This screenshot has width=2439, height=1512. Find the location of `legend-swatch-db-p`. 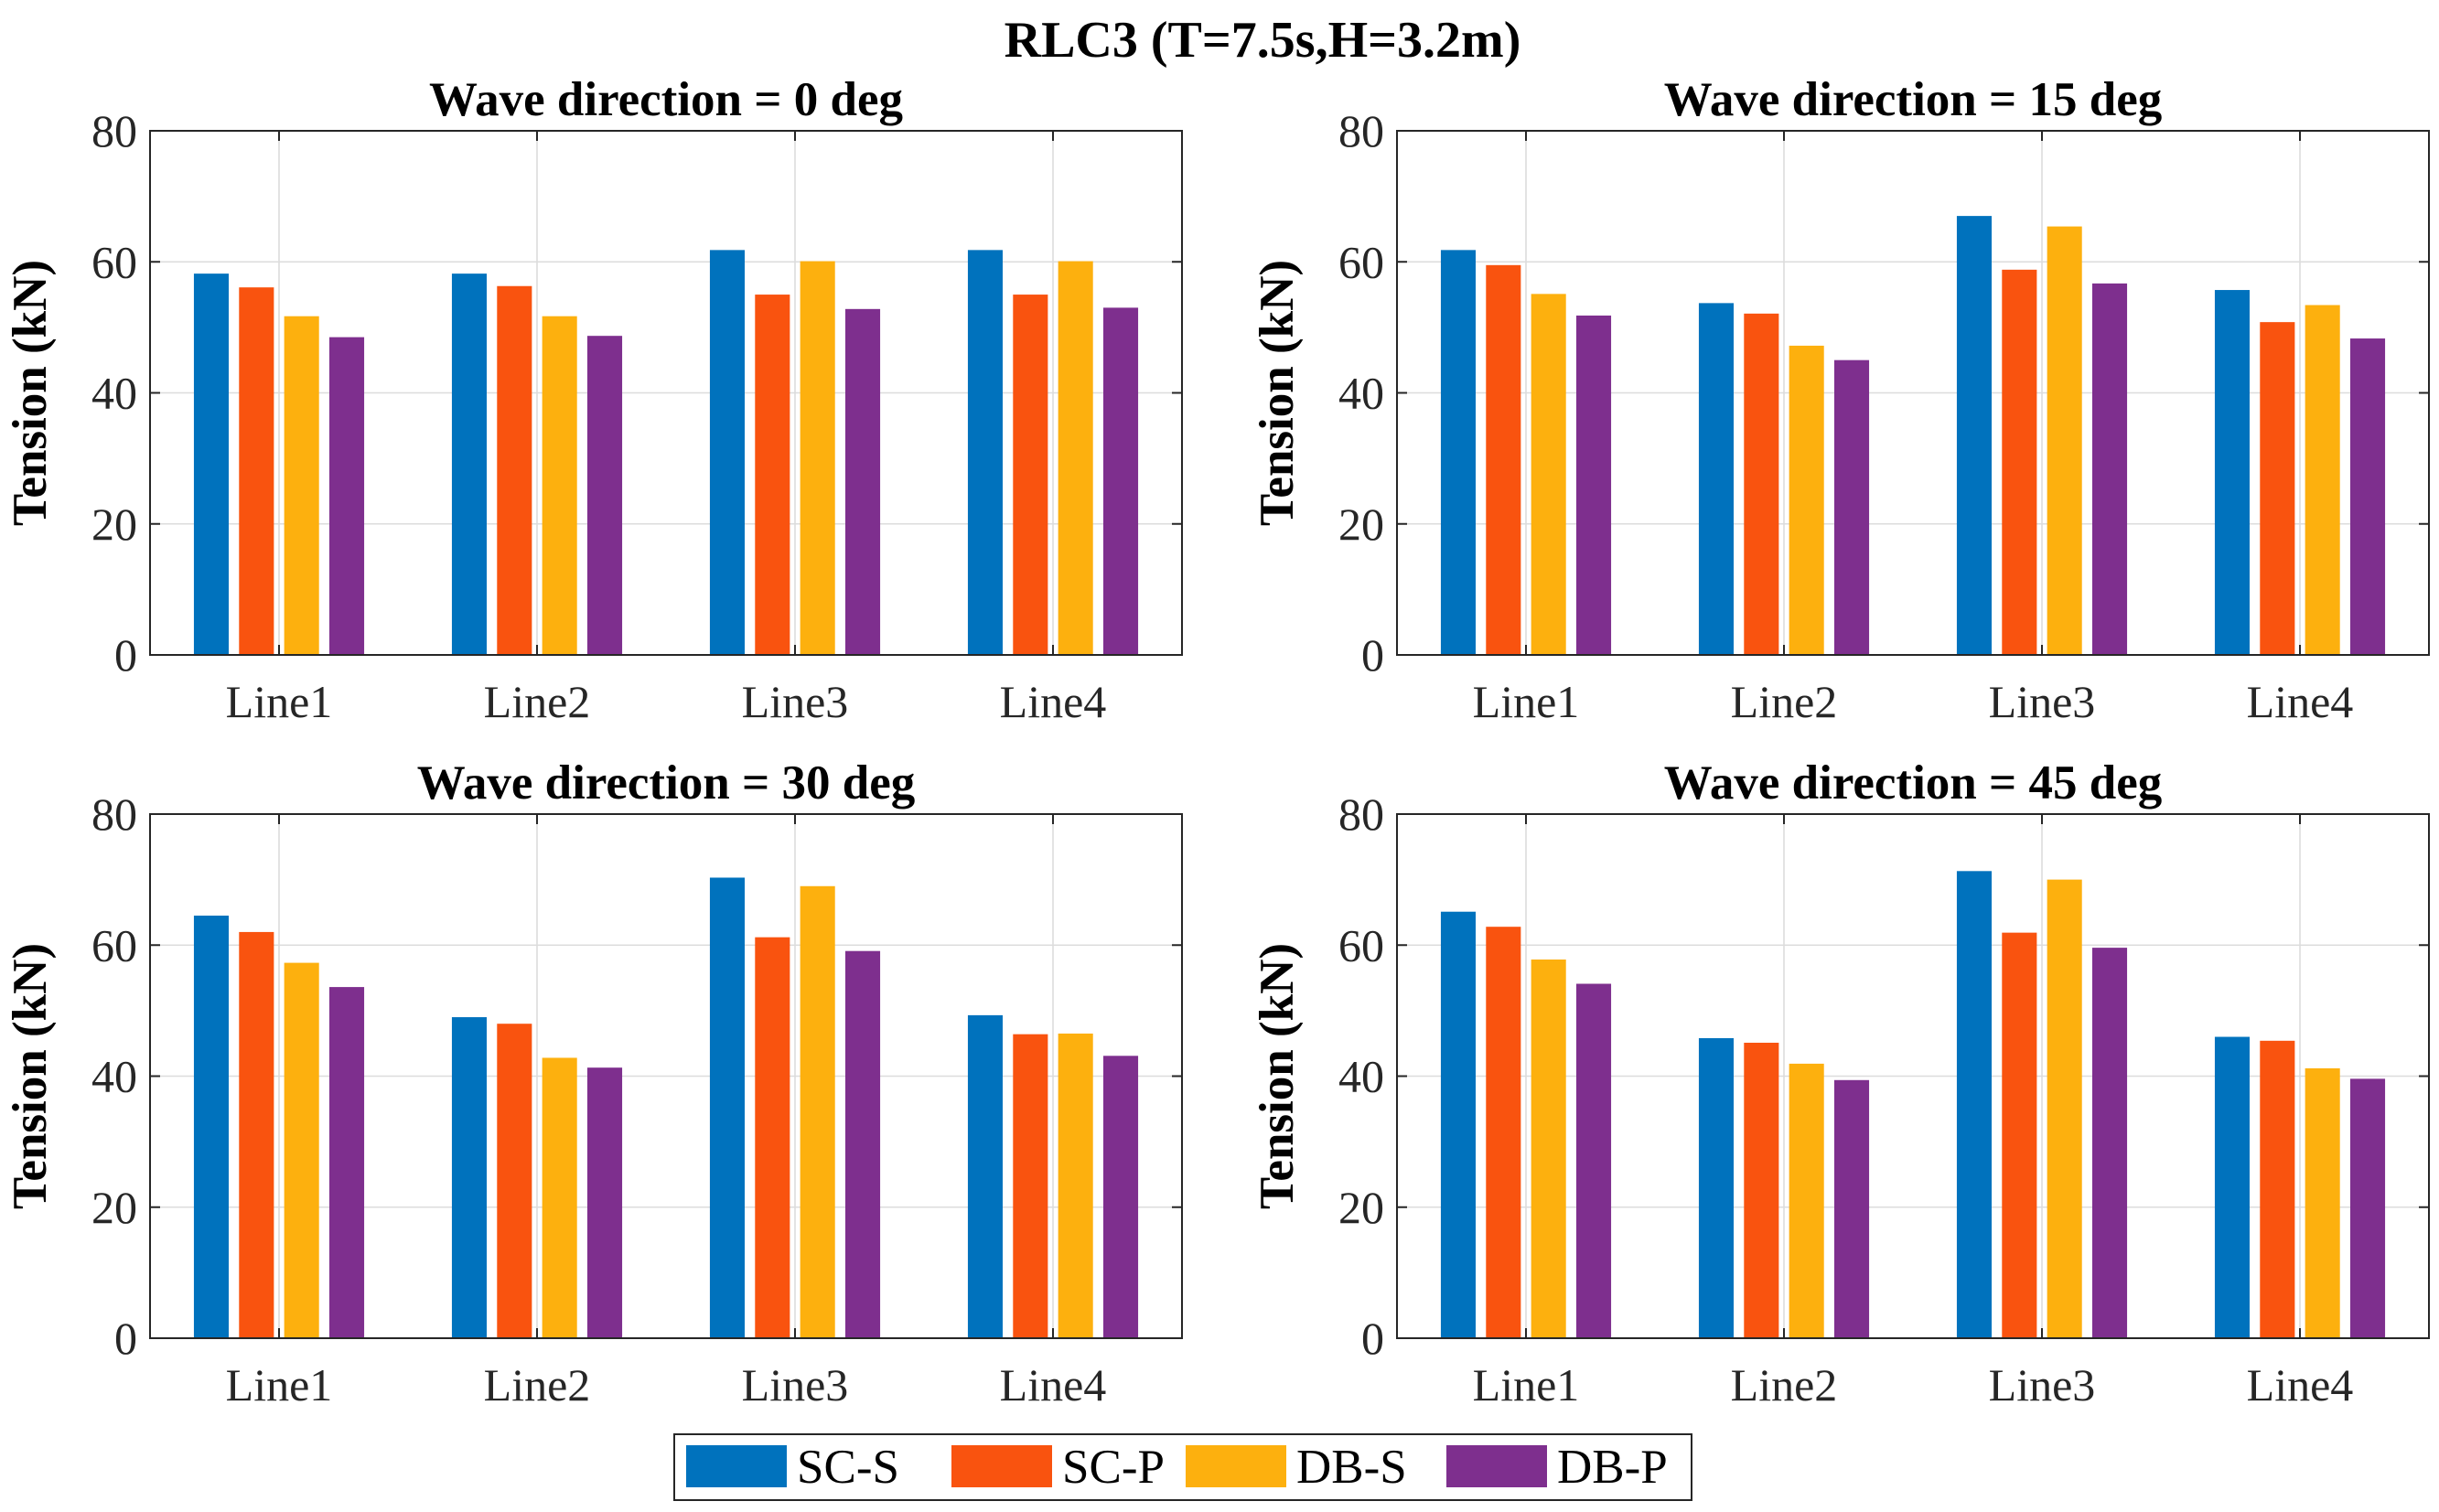

legend-swatch-db-p is located at coordinates (1496, 1466).